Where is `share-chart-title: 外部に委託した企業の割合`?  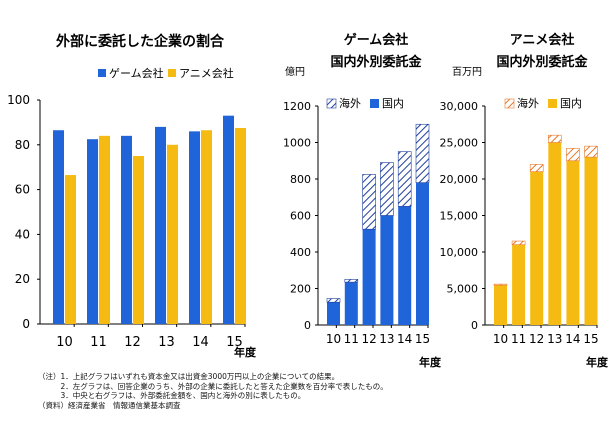 share-chart-title: 外部に委託した企業の割合 is located at coordinates (140, 41).